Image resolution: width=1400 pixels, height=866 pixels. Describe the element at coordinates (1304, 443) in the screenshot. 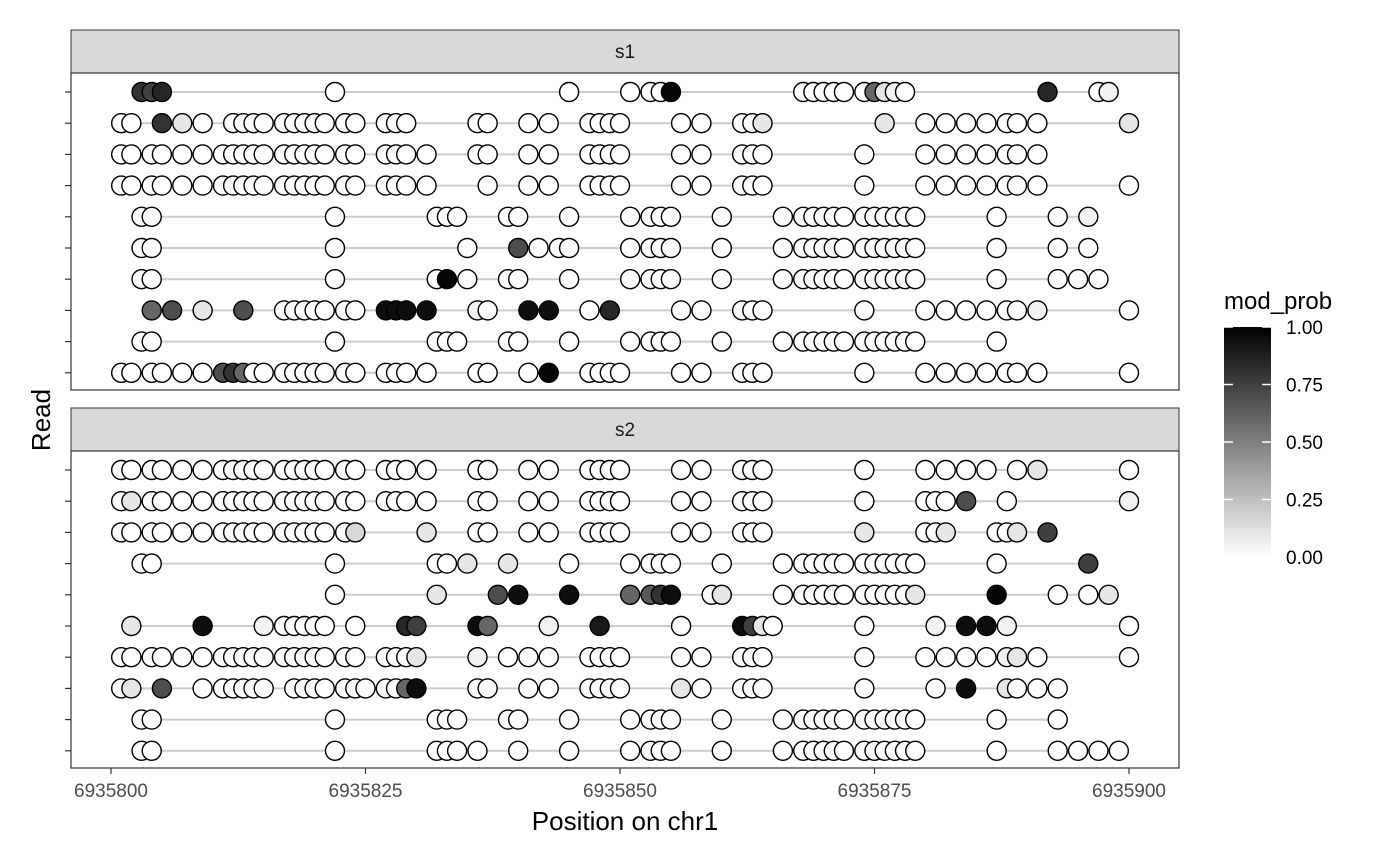

I see `legend-label: 0.50` at that location.